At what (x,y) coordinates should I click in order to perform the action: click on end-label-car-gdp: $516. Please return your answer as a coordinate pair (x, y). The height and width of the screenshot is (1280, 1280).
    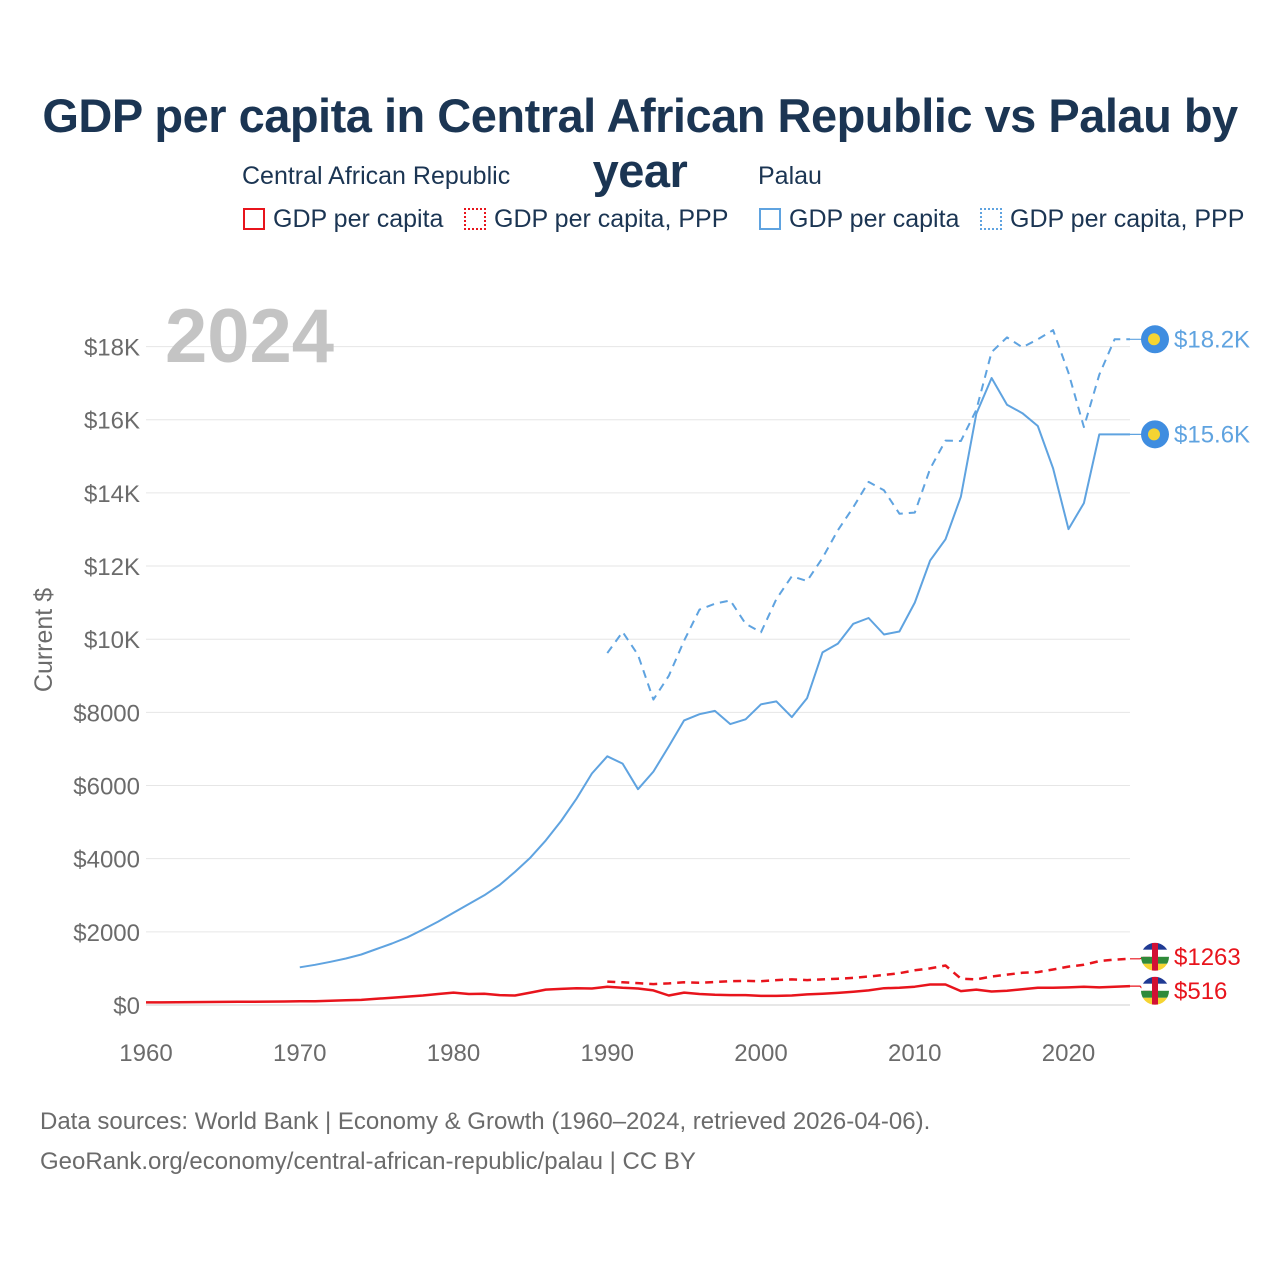
    Looking at the image, I should click on (1200, 991).